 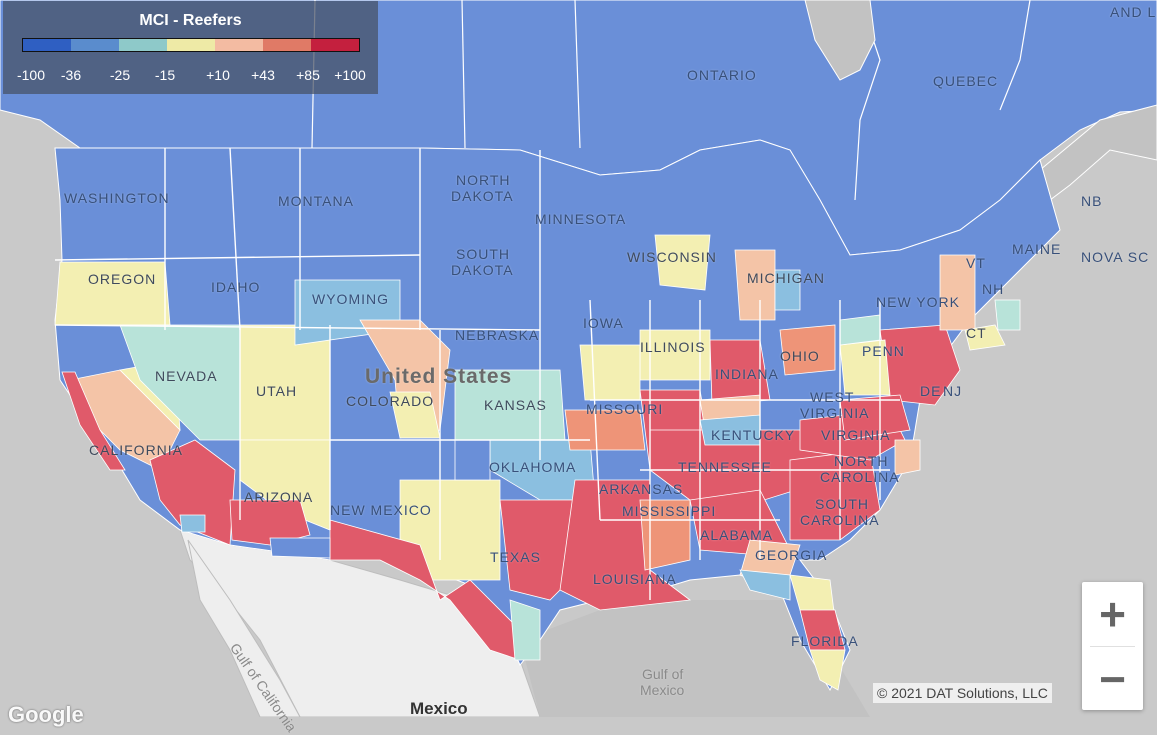 I want to click on label-missouri: MISSOURI, so click(x=625, y=409).